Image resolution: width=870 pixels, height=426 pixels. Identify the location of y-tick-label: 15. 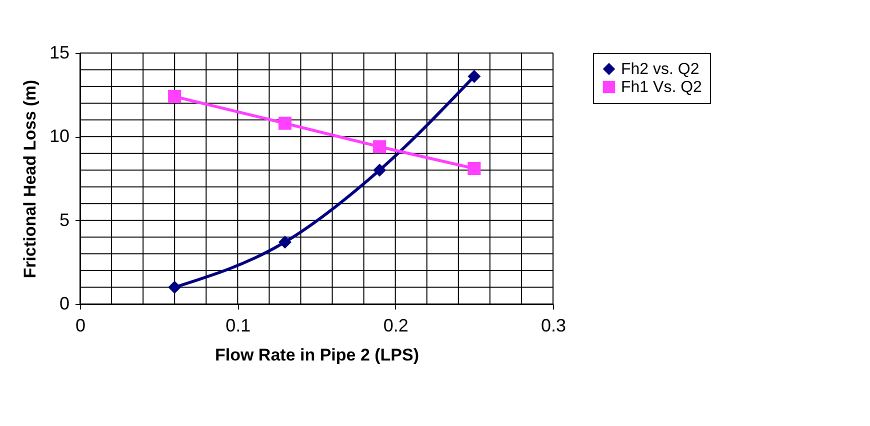
(59, 52).